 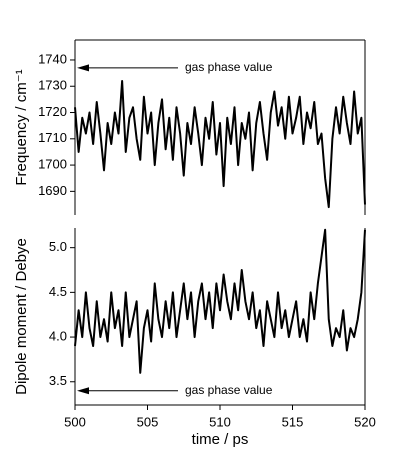 I want to click on y-tick-label: 1690, so click(x=52, y=190).